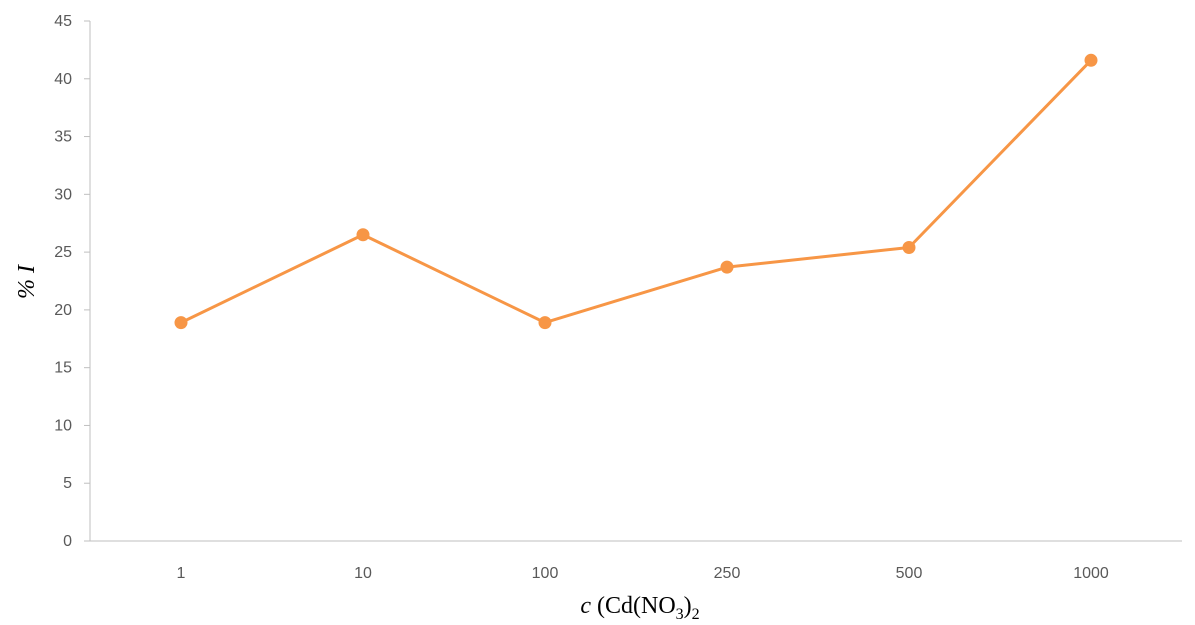 Image resolution: width=1195 pixels, height=625 pixels. I want to click on x-tick-label: 500, so click(909, 573).